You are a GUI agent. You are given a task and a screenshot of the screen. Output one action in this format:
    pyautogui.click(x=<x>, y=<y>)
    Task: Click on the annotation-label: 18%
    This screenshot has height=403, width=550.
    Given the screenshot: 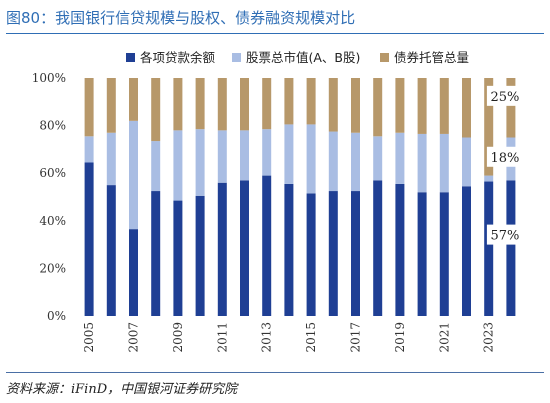 What is the action you would take?
    pyautogui.click(x=504, y=158)
    